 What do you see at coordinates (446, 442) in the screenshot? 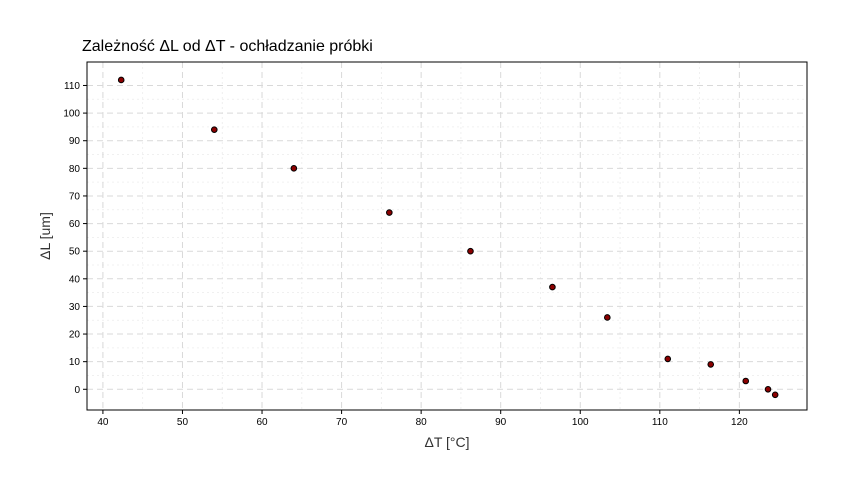
I see `x-axis-label: ΔT [°C]` at bounding box center [446, 442].